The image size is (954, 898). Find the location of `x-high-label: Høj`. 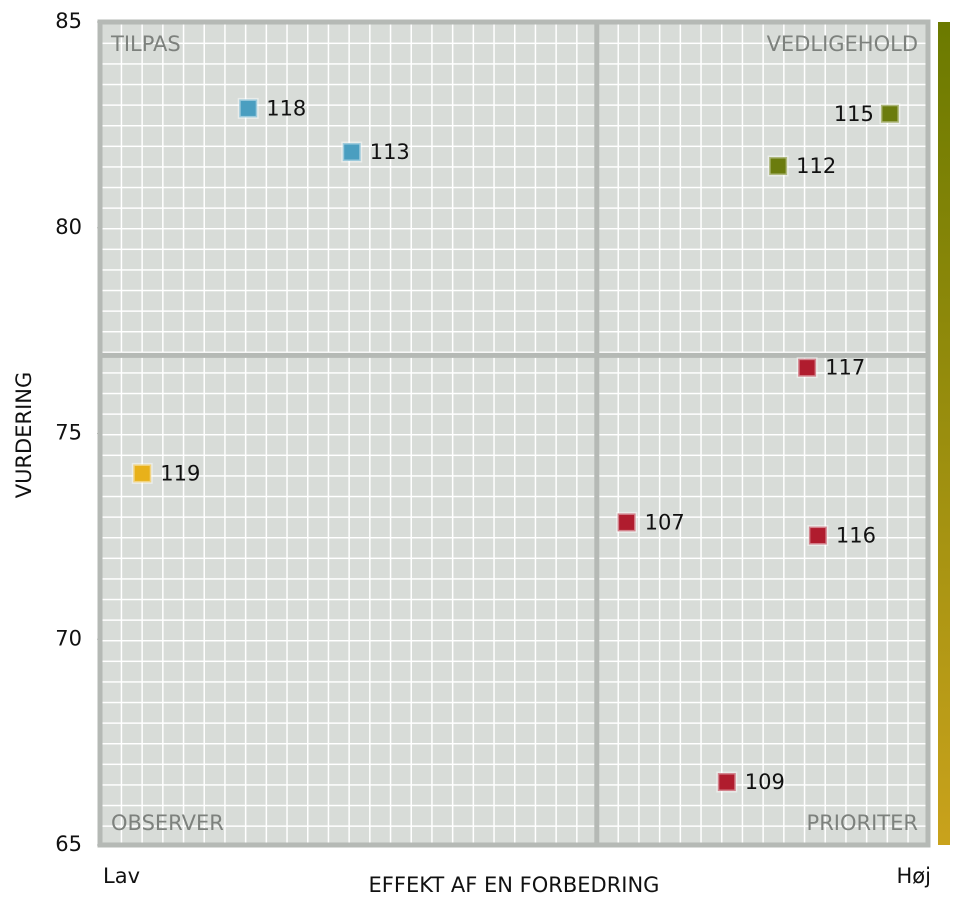

x-high-label: Høj is located at coordinates (914, 876).